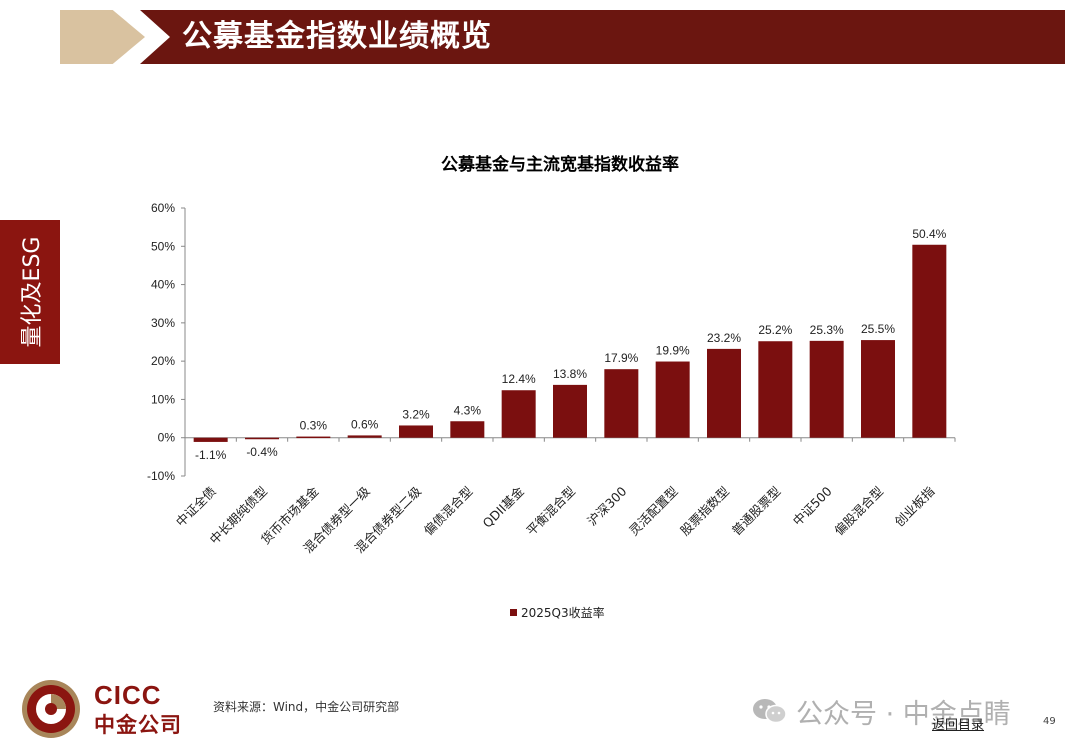  What do you see at coordinates (468, 410) in the screenshot?
I see `bar-data-label: 4.3%` at bounding box center [468, 410].